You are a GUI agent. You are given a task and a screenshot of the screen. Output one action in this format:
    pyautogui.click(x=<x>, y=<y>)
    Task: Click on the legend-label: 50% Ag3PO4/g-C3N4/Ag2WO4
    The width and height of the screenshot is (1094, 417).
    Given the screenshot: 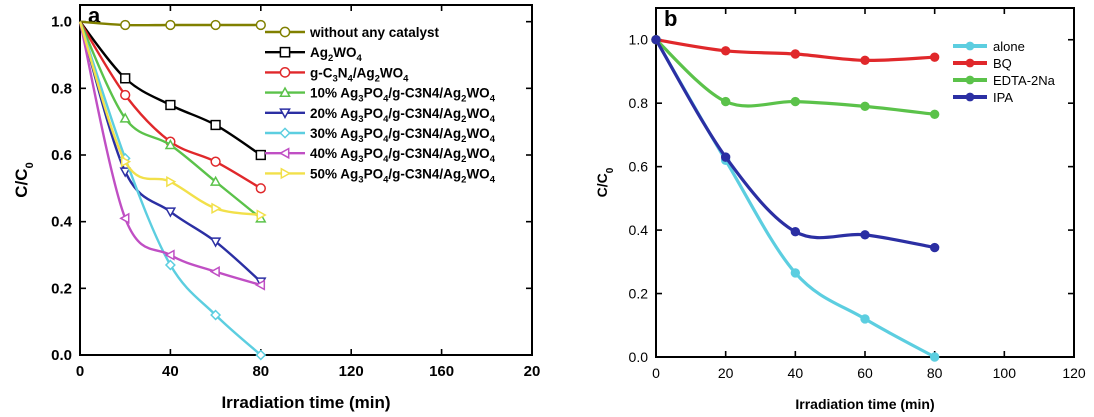 What is the action you would take?
    pyautogui.click(x=403, y=175)
    